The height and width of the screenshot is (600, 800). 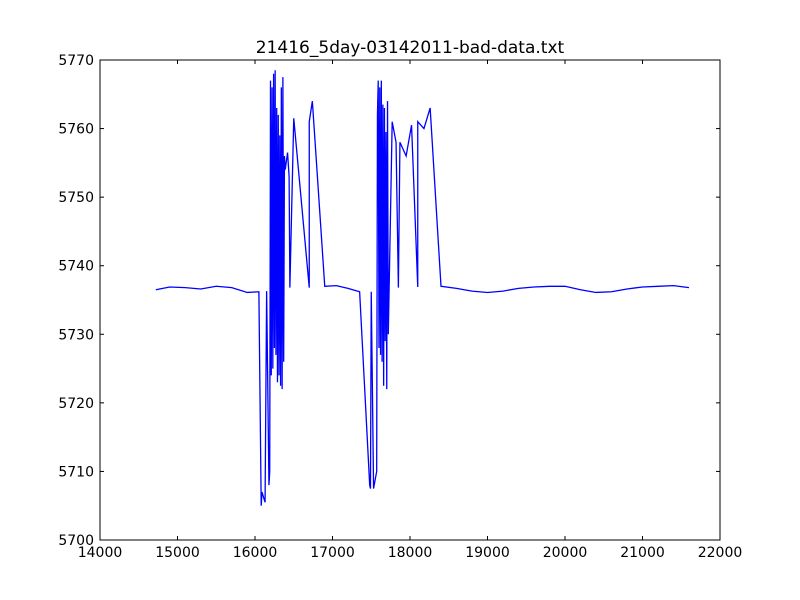 I want to click on x-tick-label: 22000, so click(x=720, y=553).